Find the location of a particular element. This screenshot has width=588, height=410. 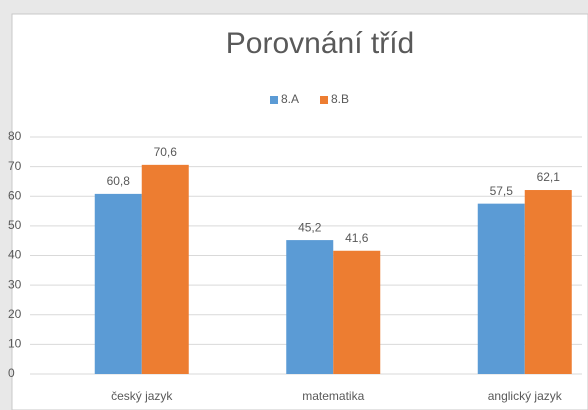

data-label: 62,1 is located at coordinates (549, 177).